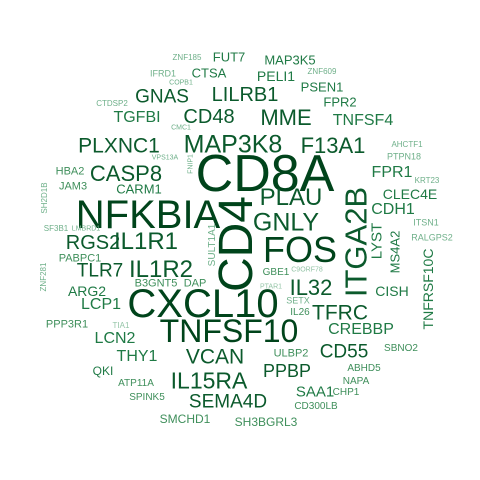 The image size is (480, 480). What do you see at coordinates (101, 304) in the screenshot?
I see `word-lcp1: LCP1` at bounding box center [101, 304].